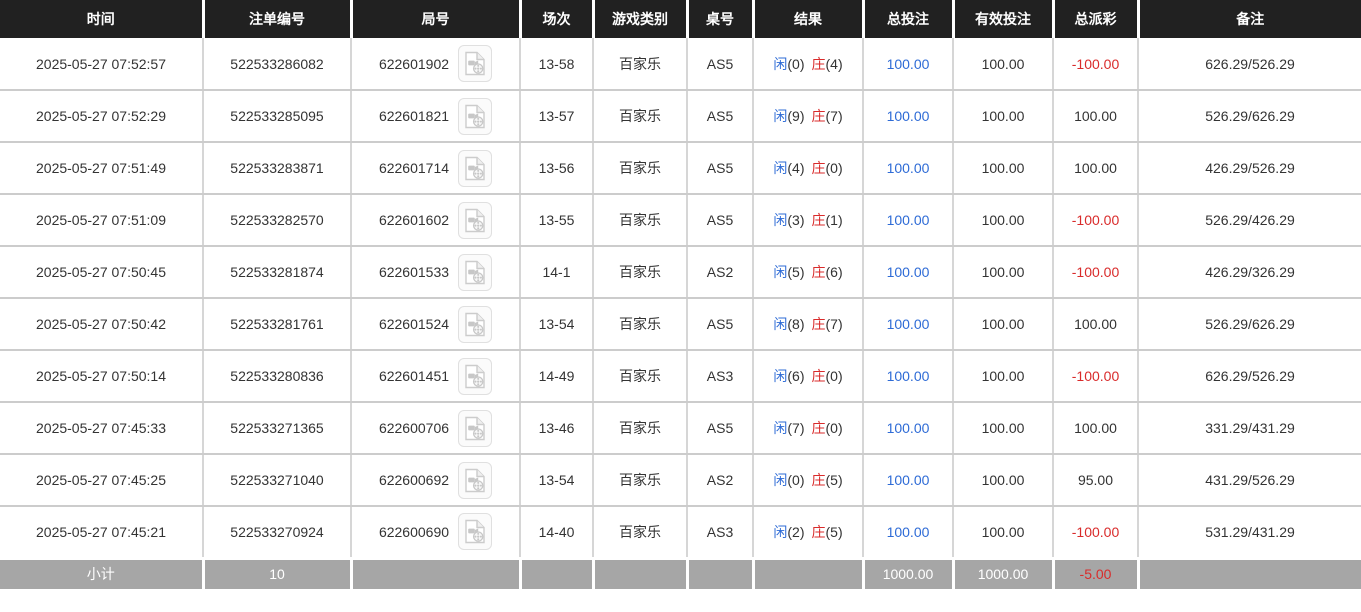  I want to click on cell-result: 闲(8) 庄(7), so click(807, 324).